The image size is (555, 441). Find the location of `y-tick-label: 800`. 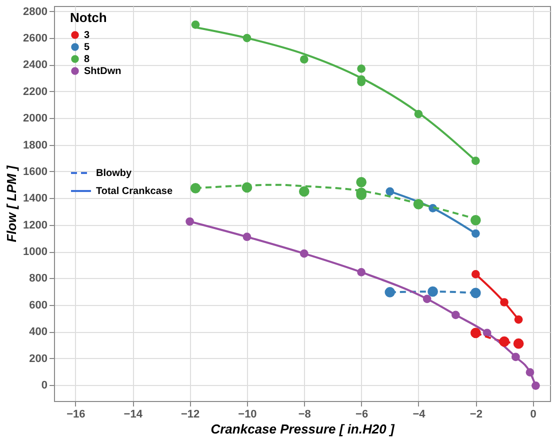

y-tick-label: 800 is located at coordinates (38, 278).